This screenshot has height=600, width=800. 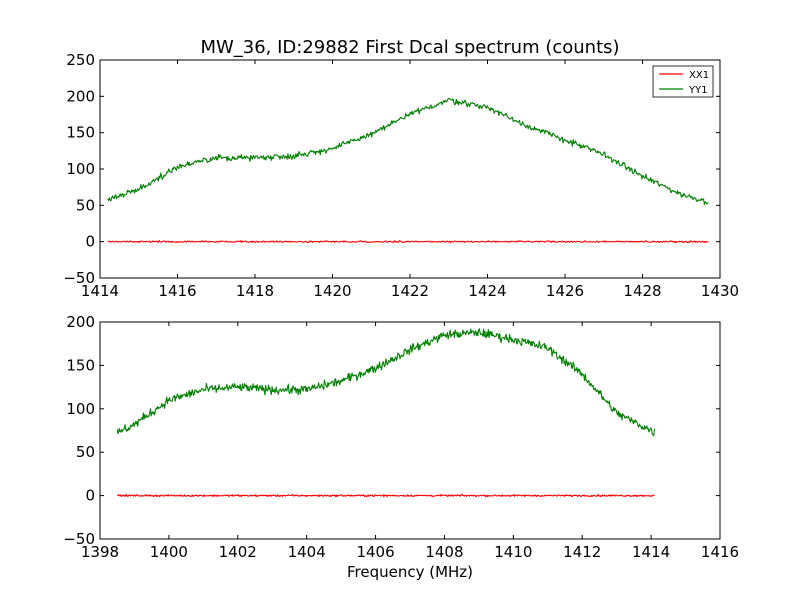 What do you see at coordinates (720, 552) in the screenshot?
I see `bottom-xtick-label: 1416` at bounding box center [720, 552].